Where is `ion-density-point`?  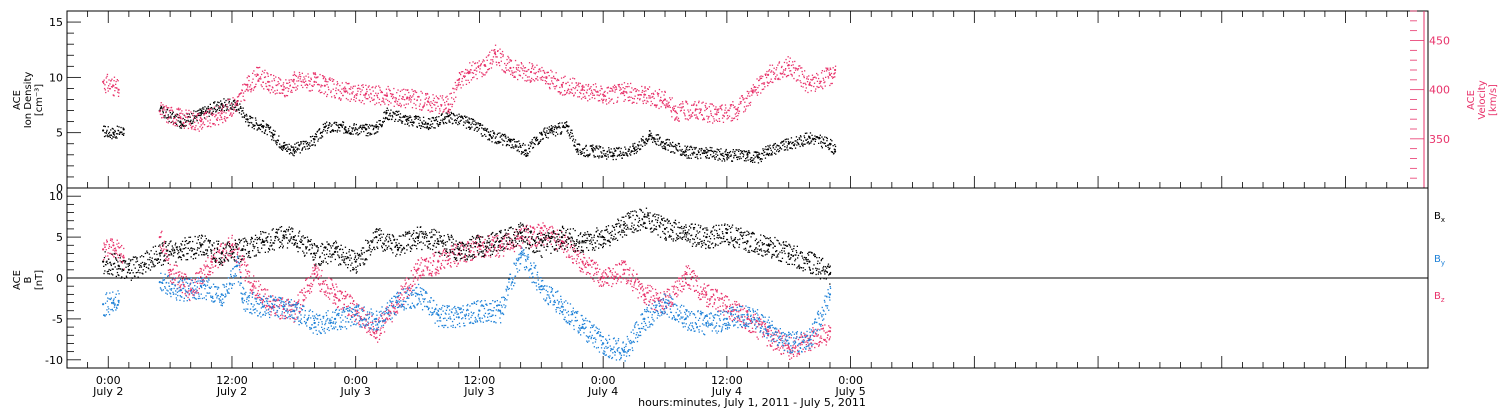
ion-density-point is located at coordinates (448, 116).